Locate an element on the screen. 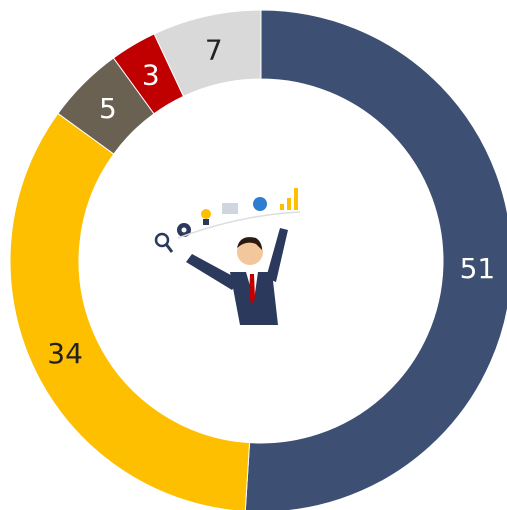  value-label: 3 is located at coordinates (151, 75).